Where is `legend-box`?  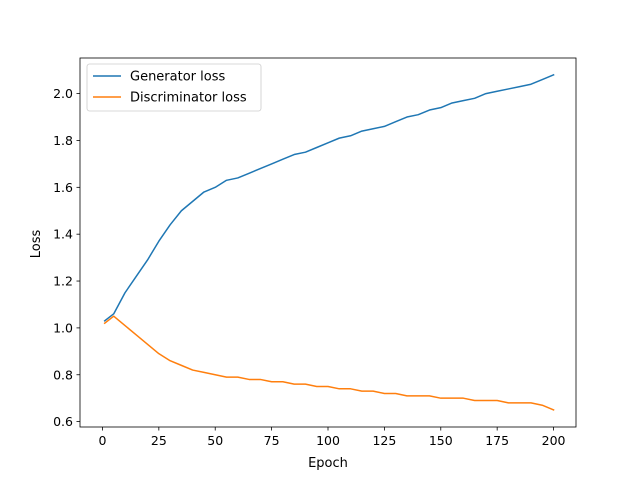 legend-box is located at coordinates (174, 87).